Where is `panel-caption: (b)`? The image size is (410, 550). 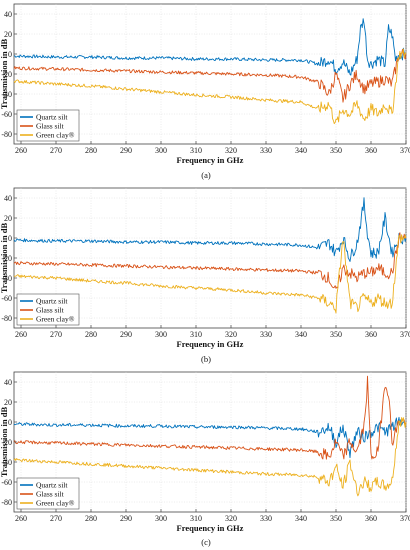
panel-caption: (b) is located at coordinates (206, 359).